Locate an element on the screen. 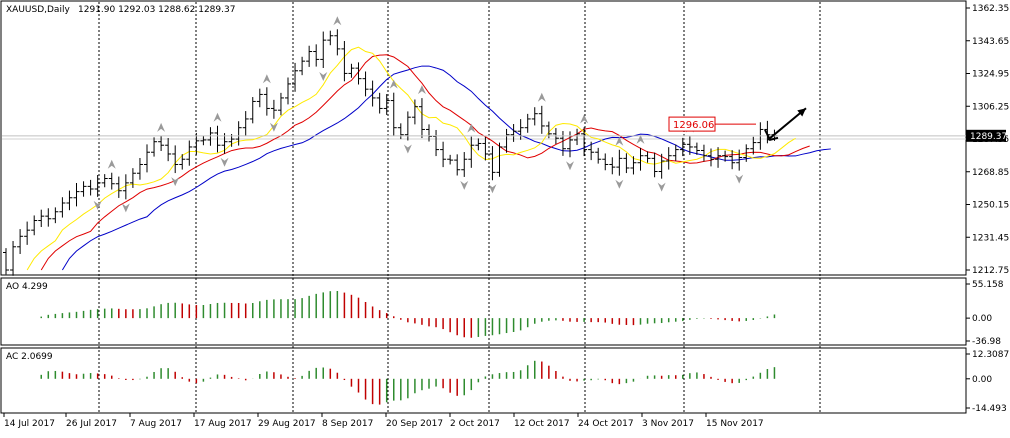 The image size is (1010, 438). price-tick-label: 1343.65 is located at coordinates (990, 42).